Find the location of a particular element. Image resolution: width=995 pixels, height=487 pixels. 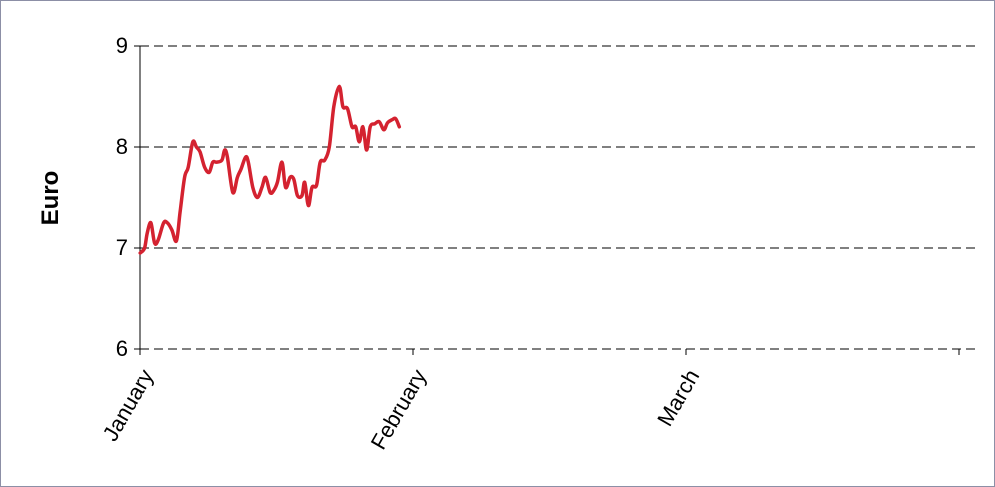

y-tick-label: 7 is located at coordinates (122, 247).